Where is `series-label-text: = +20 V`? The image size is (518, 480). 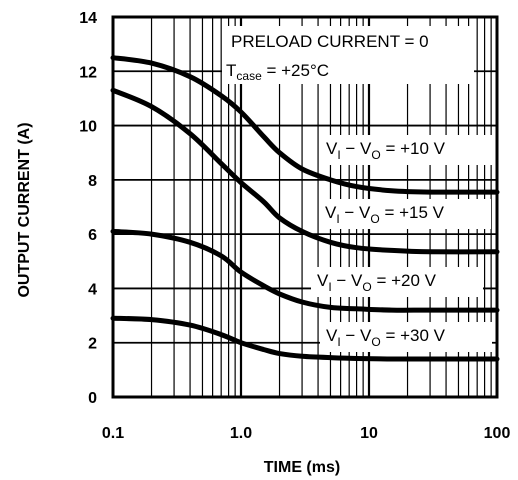 series-label-text: = +20 V is located at coordinates (404, 280).